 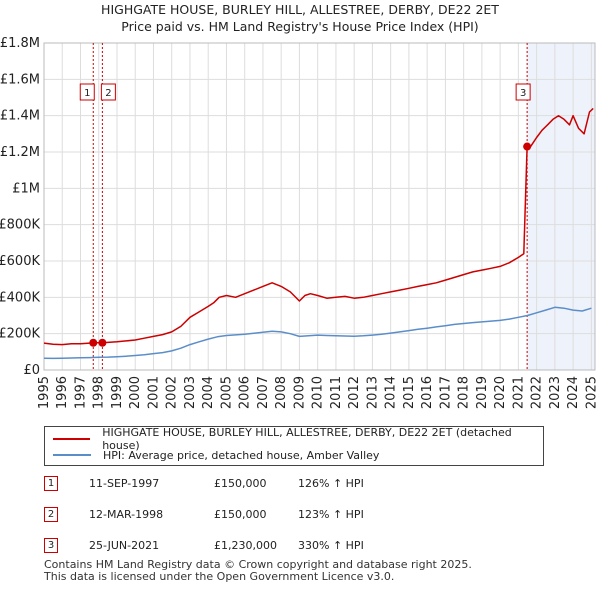 I want to click on y-tick-label: £1.6M, so click(x=20, y=79).